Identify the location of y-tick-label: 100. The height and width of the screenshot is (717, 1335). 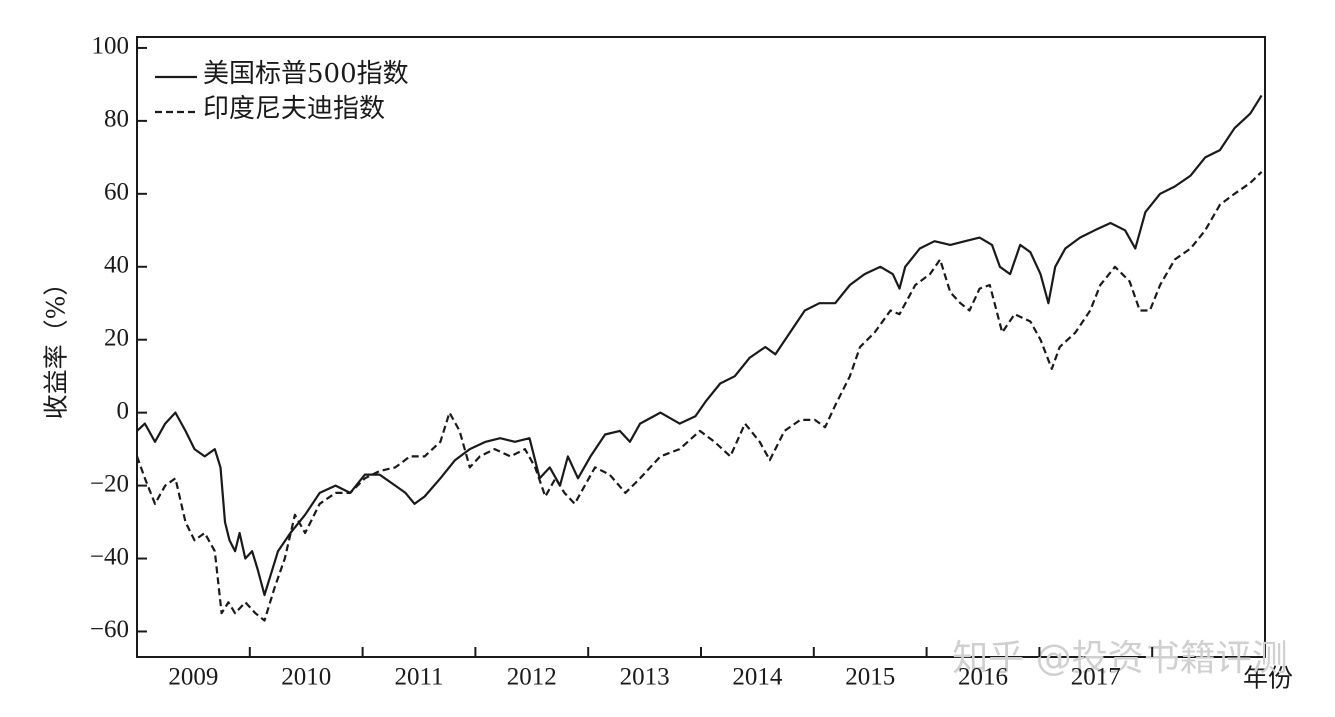
(111, 46).